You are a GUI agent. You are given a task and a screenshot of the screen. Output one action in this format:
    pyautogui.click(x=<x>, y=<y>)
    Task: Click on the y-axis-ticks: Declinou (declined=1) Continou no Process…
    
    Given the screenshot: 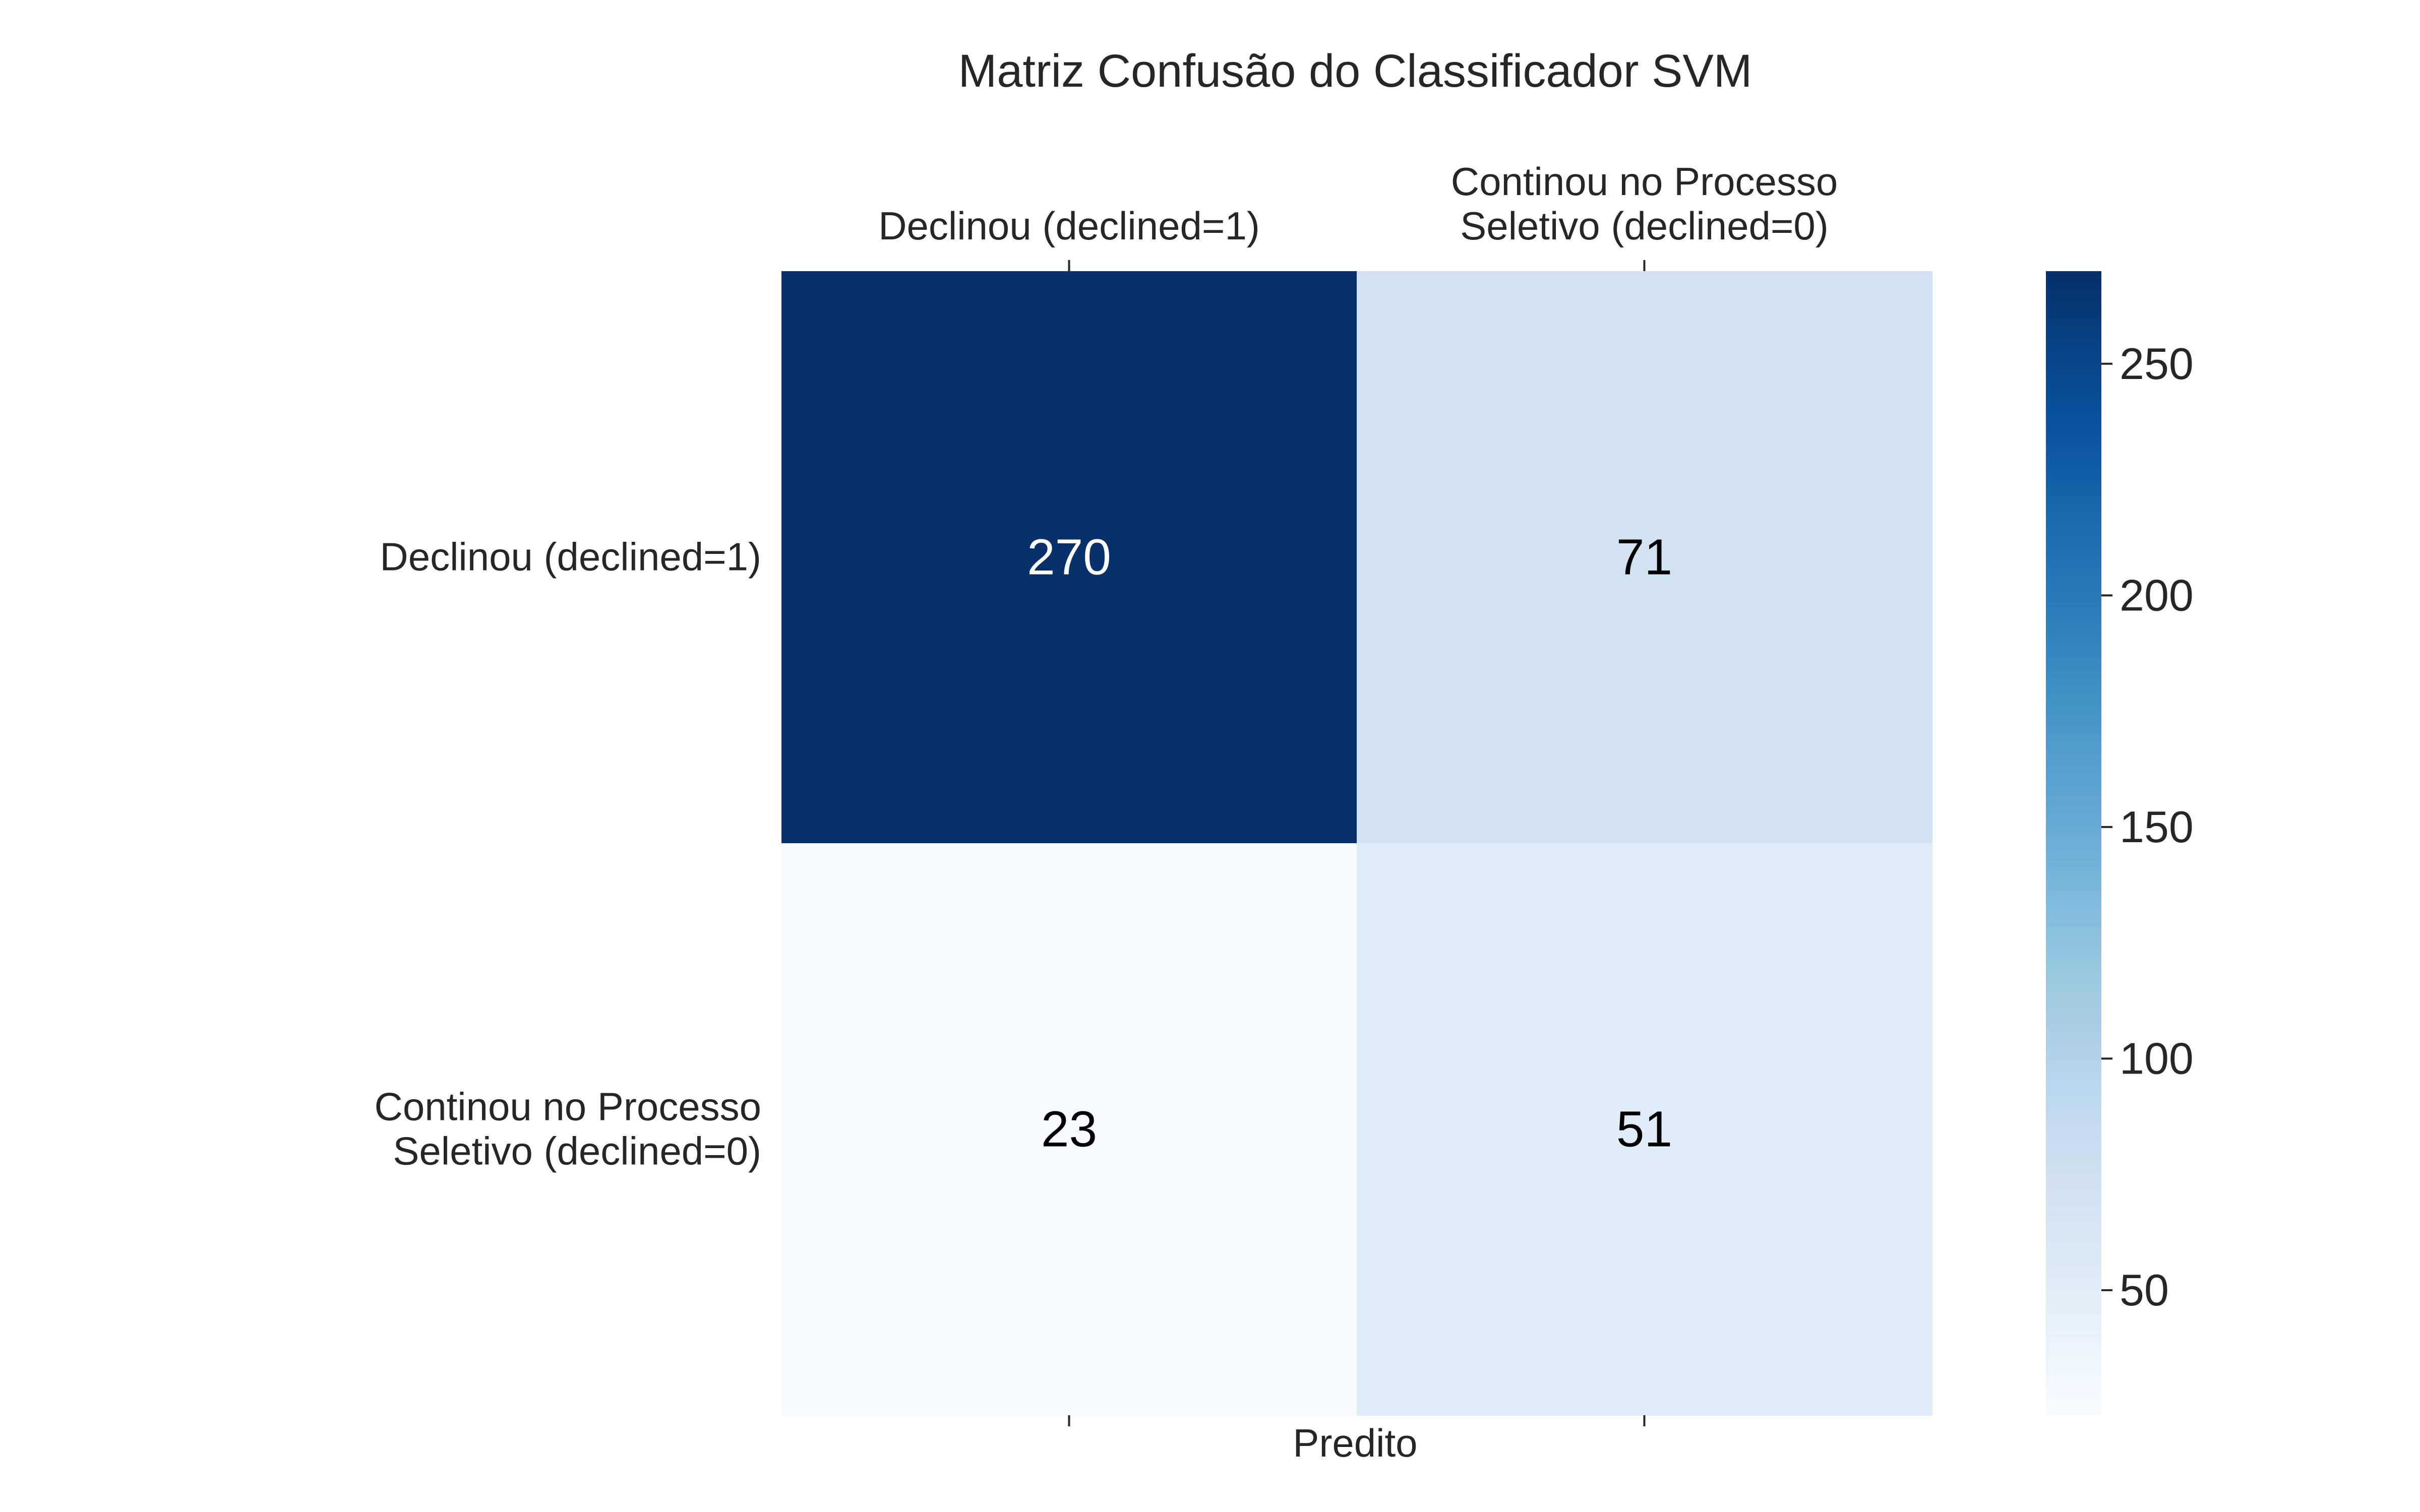 What is the action you would take?
    pyautogui.click(x=568, y=854)
    